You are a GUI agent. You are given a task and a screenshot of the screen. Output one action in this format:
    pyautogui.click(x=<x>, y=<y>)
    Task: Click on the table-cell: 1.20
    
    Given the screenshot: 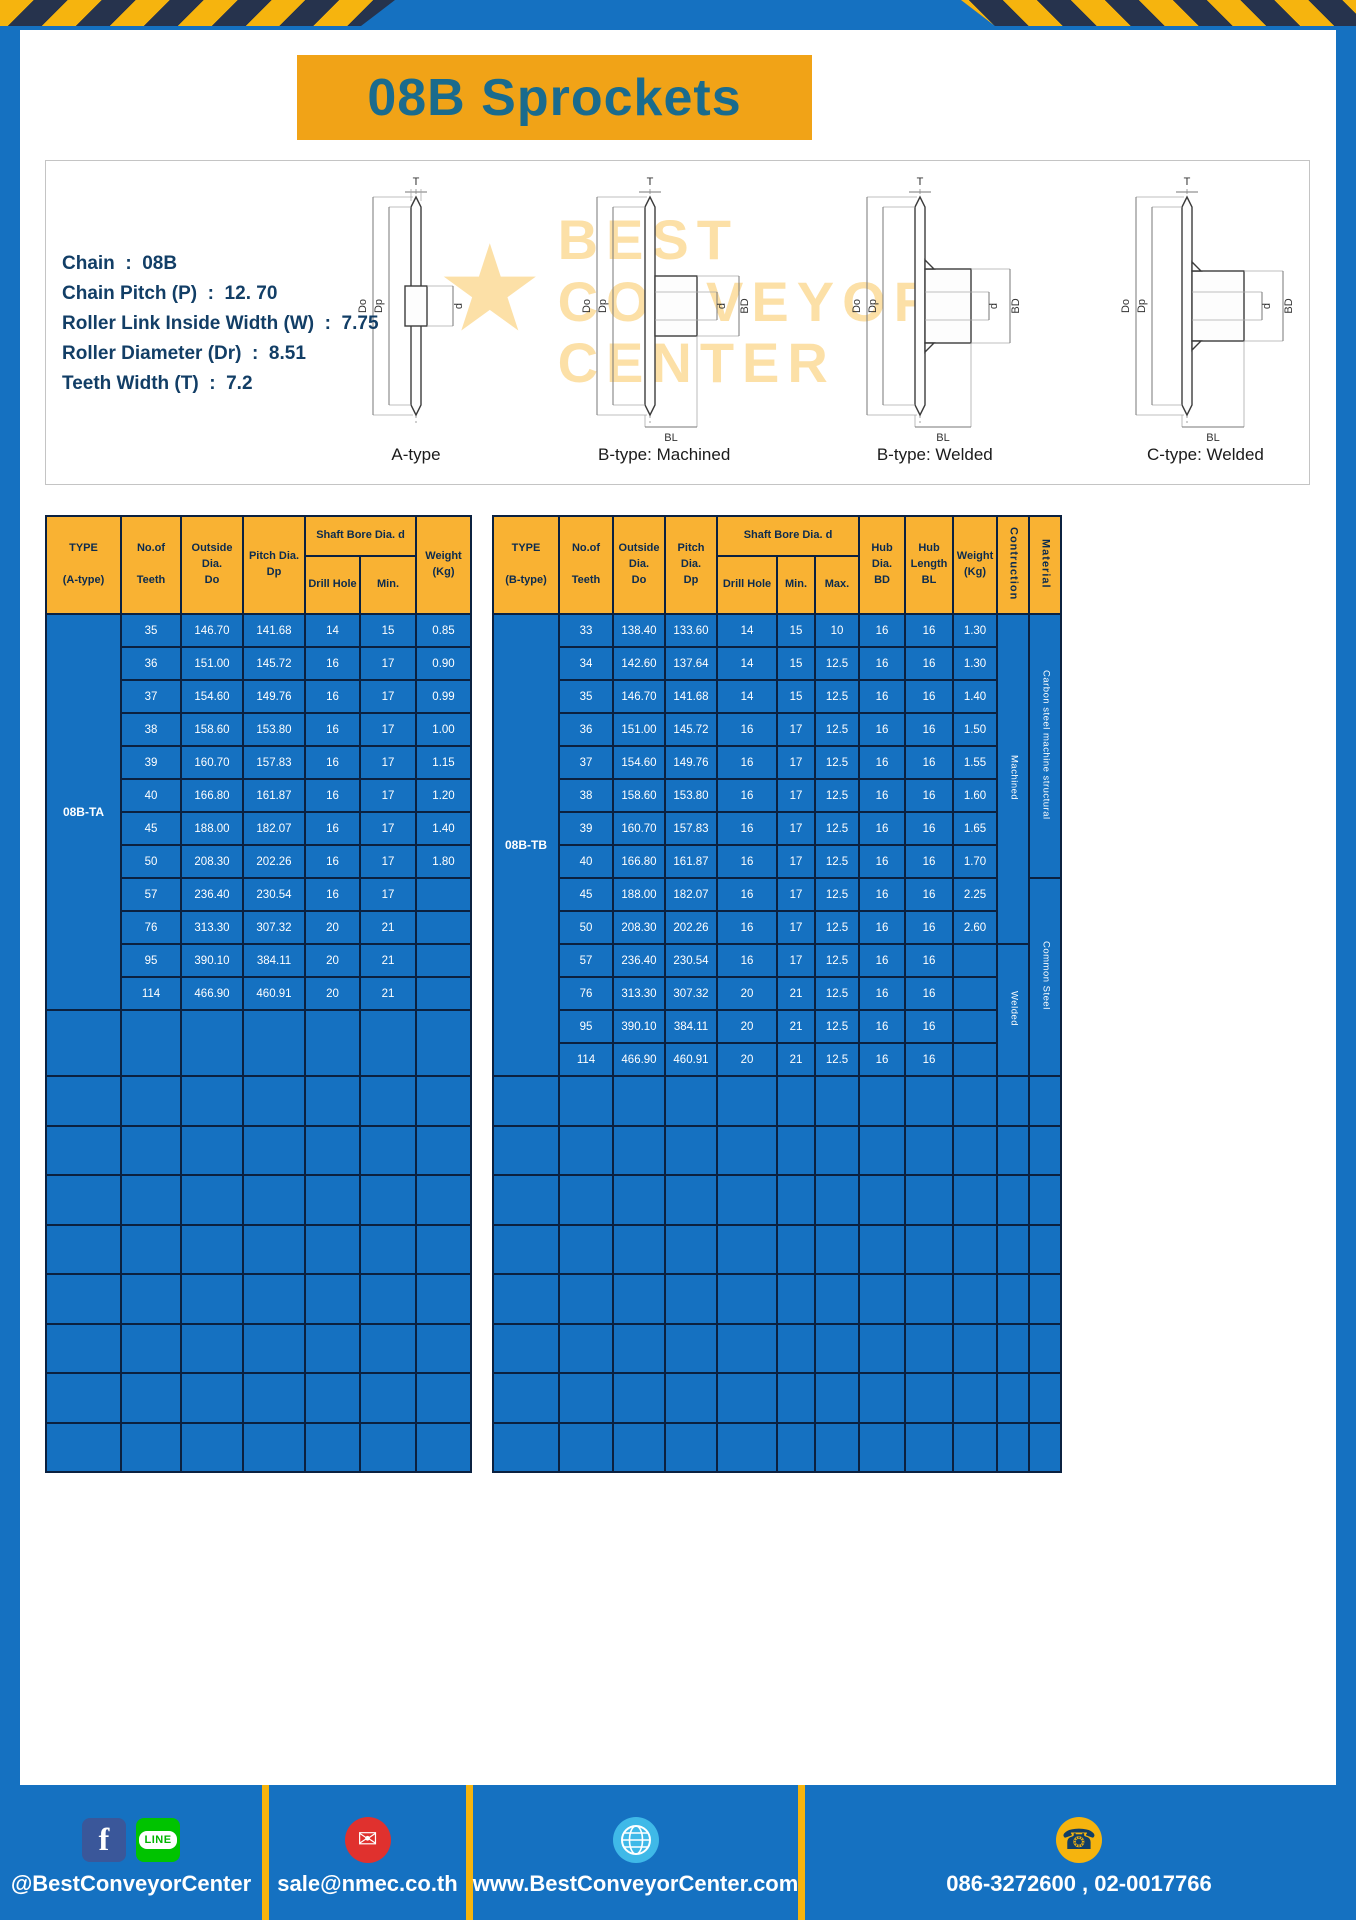 What is the action you would take?
    pyautogui.click(x=443, y=795)
    